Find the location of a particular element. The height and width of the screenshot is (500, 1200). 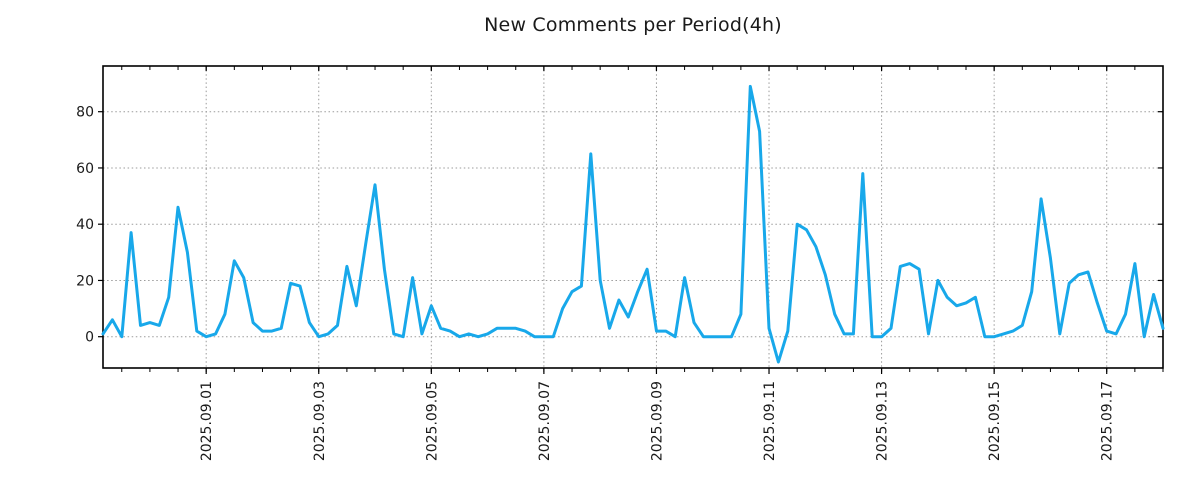

x-tick-label: 2025.09.11 is located at coordinates (770, 421).